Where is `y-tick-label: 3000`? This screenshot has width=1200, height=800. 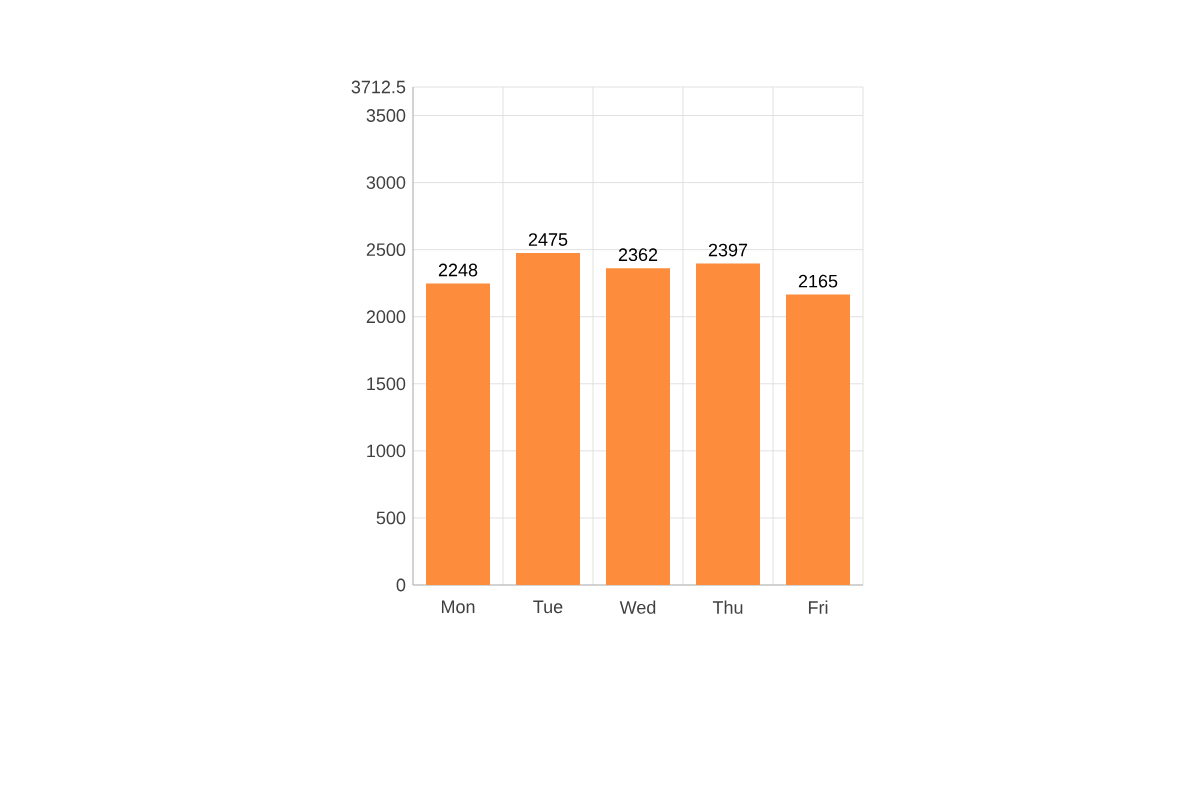 y-tick-label: 3000 is located at coordinates (386, 182).